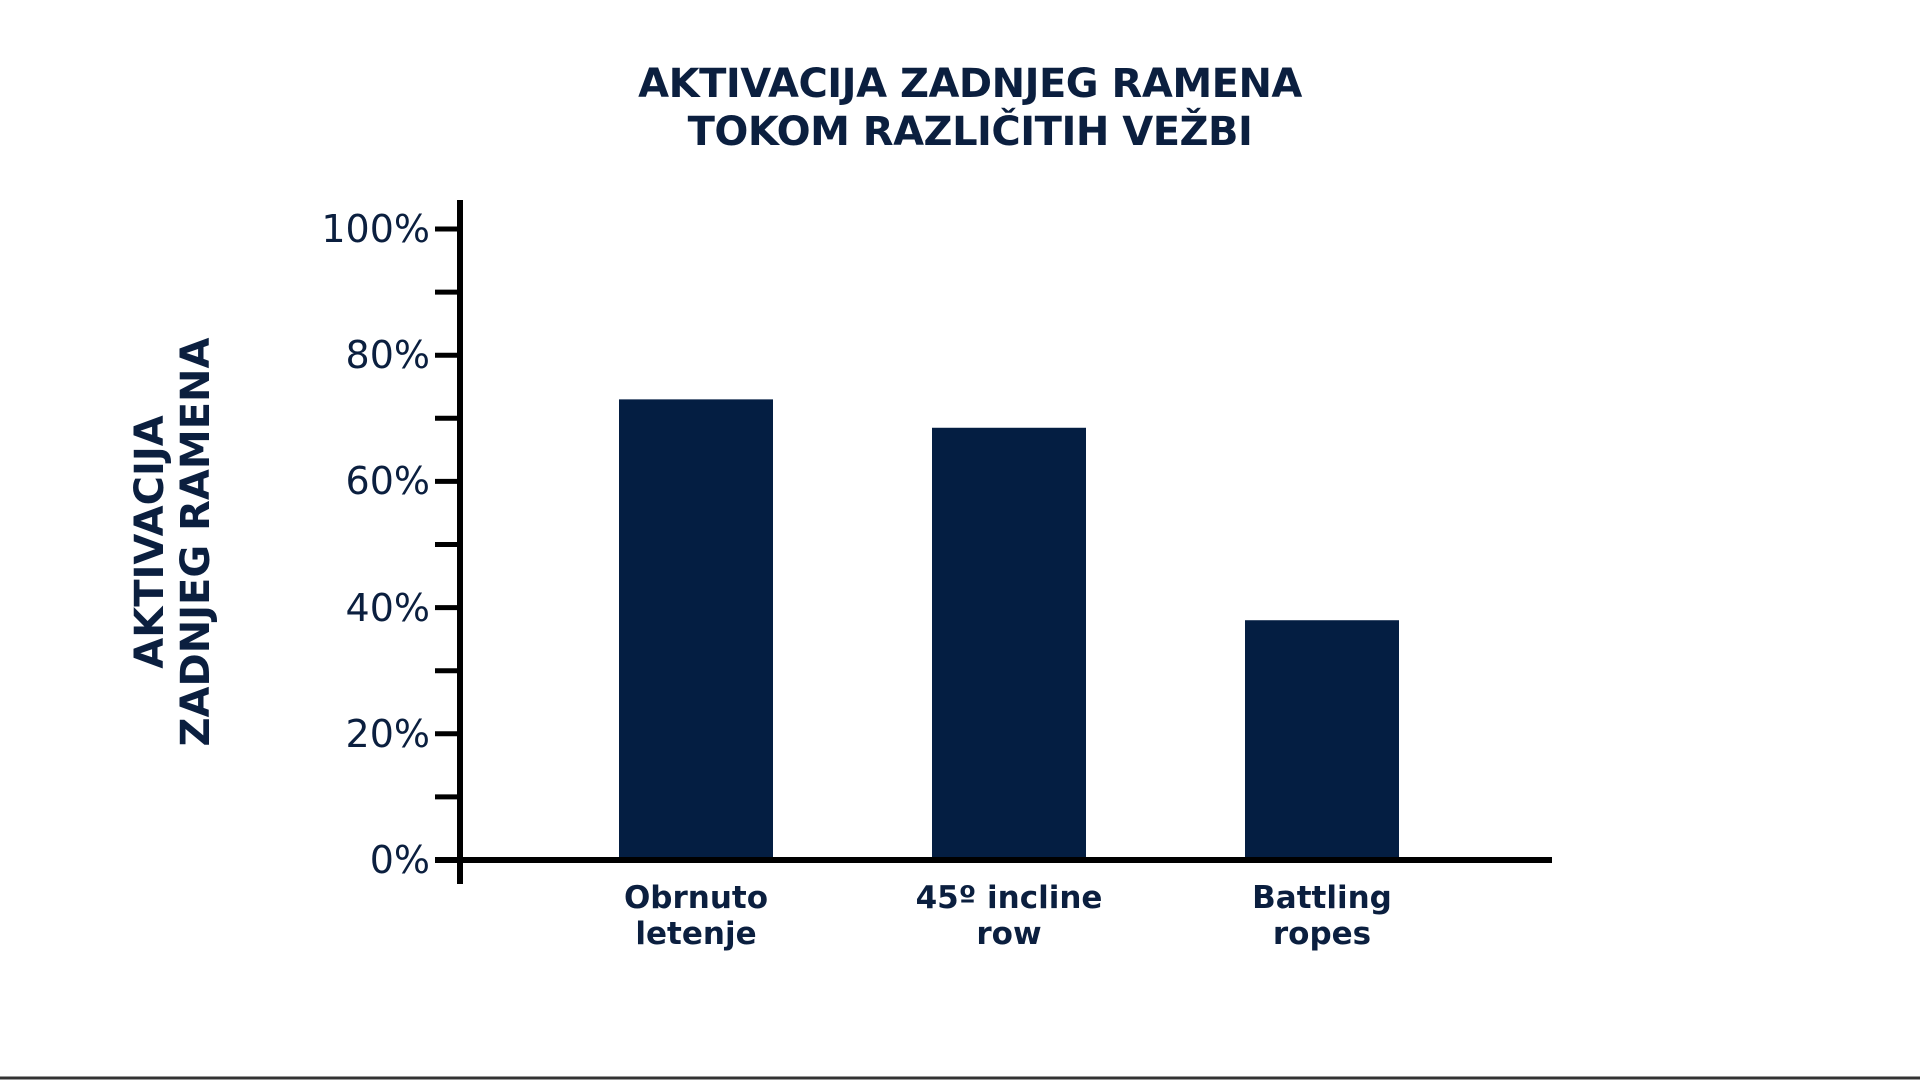 The height and width of the screenshot is (1080, 1920). What do you see at coordinates (1009, 916) in the screenshot?
I see `x-tick-label: 45º incline row` at bounding box center [1009, 916].